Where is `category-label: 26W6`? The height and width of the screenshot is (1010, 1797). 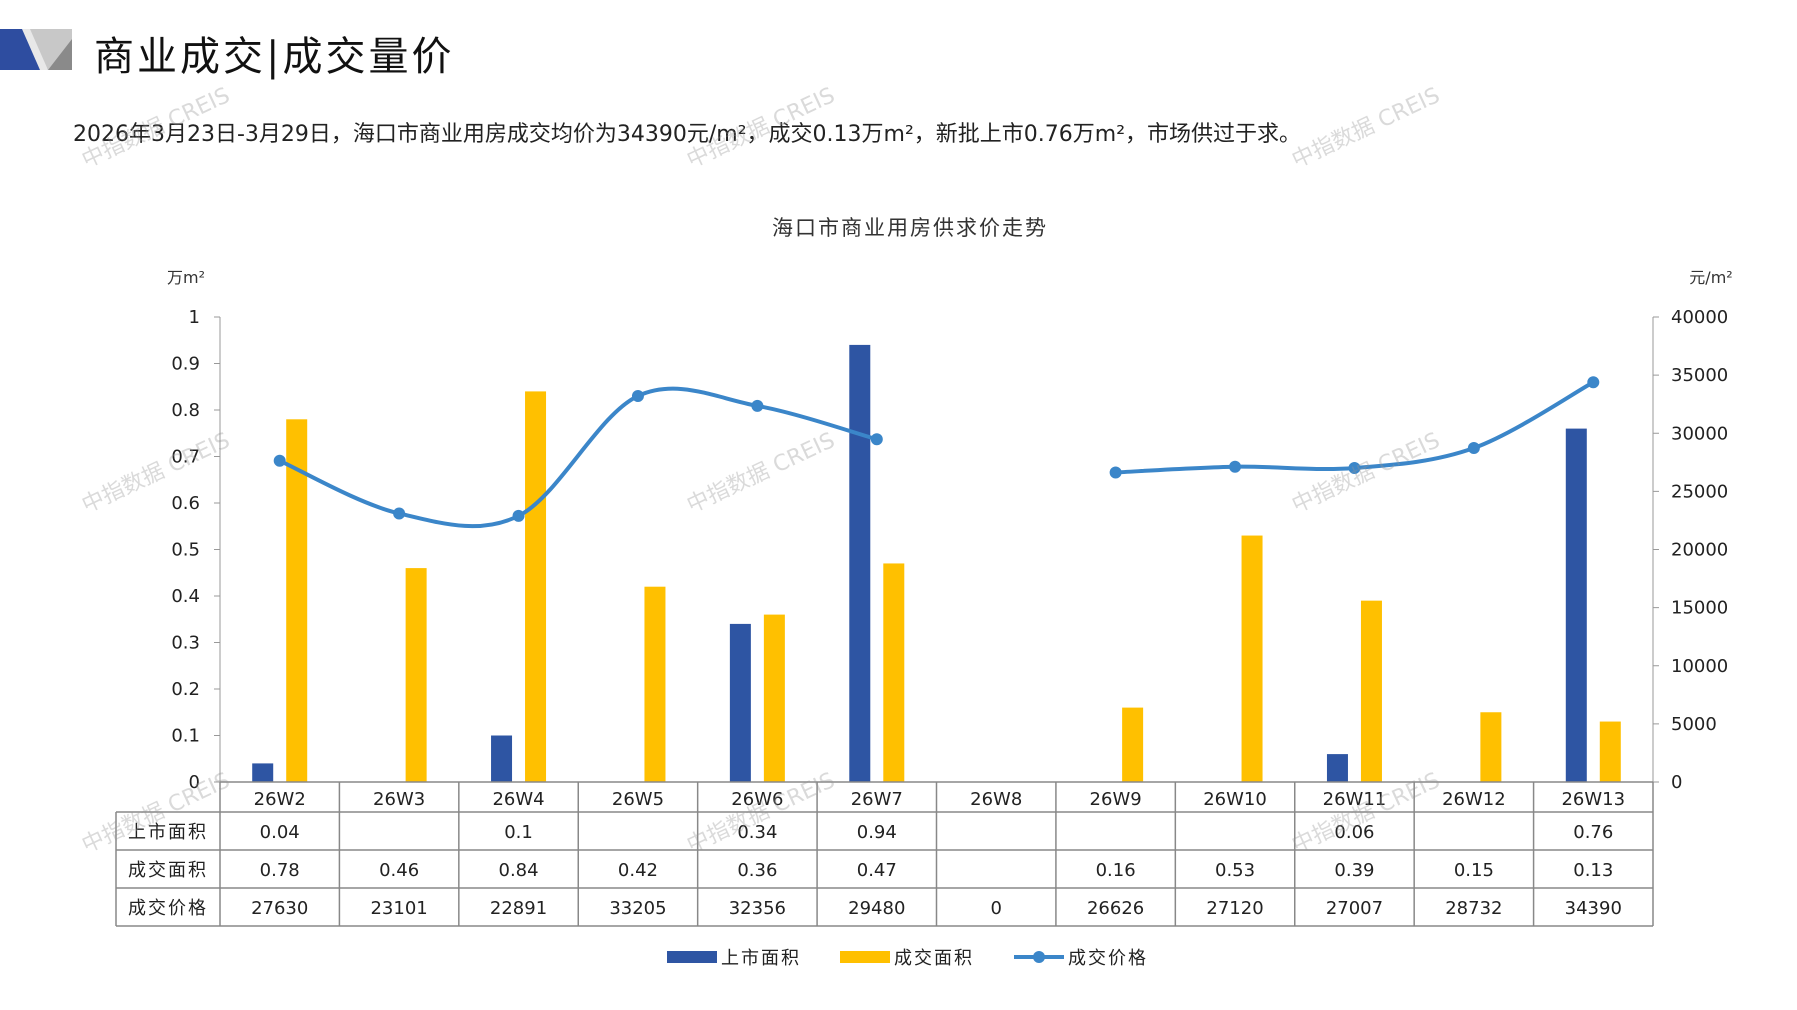
category-label: 26W6 is located at coordinates (757, 799).